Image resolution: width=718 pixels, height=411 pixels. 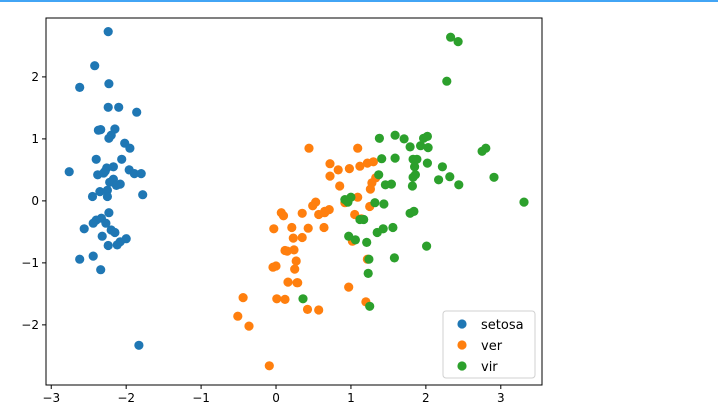 What do you see at coordinates (489, 367) in the screenshot?
I see `legend-label-vir: vir` at bounding box center [489, 367].